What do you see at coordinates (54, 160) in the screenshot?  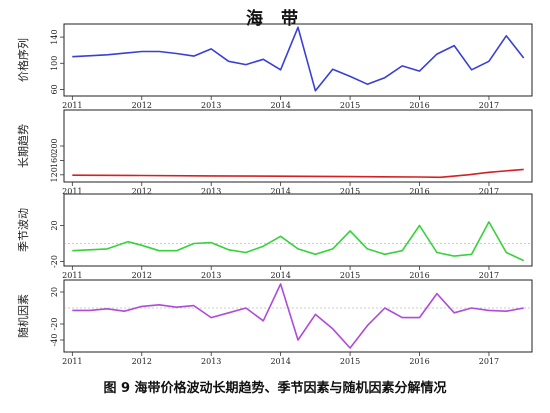 I see `y-tick-label: 160` at bounding box center [54, 160].